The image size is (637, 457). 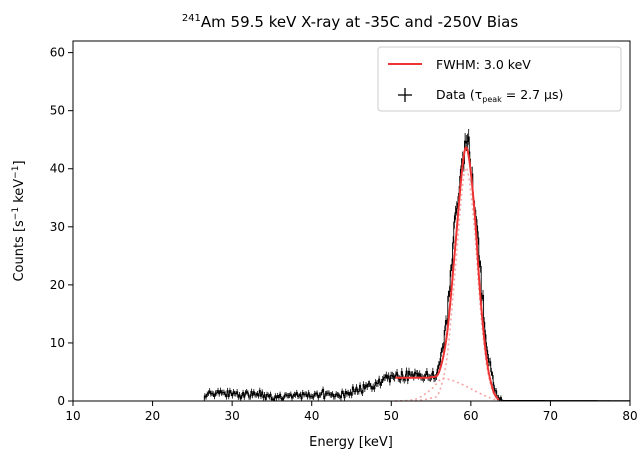 What do you see at coordinates (19, 193) in the screenshot?
I see `y-axis-label-mid: keV` at bounding box center [19, 193].